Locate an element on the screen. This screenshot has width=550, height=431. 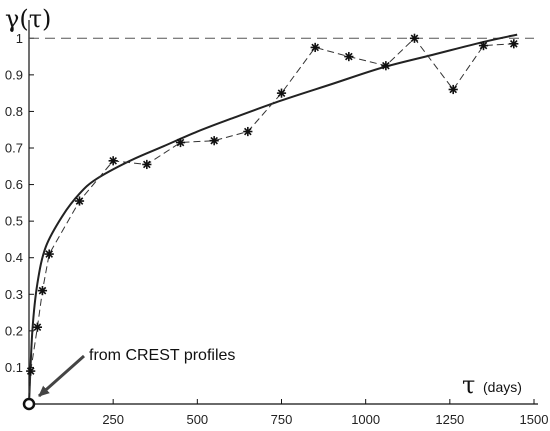
y-tick-label: 0.1 is located at coordinates (14, 367).